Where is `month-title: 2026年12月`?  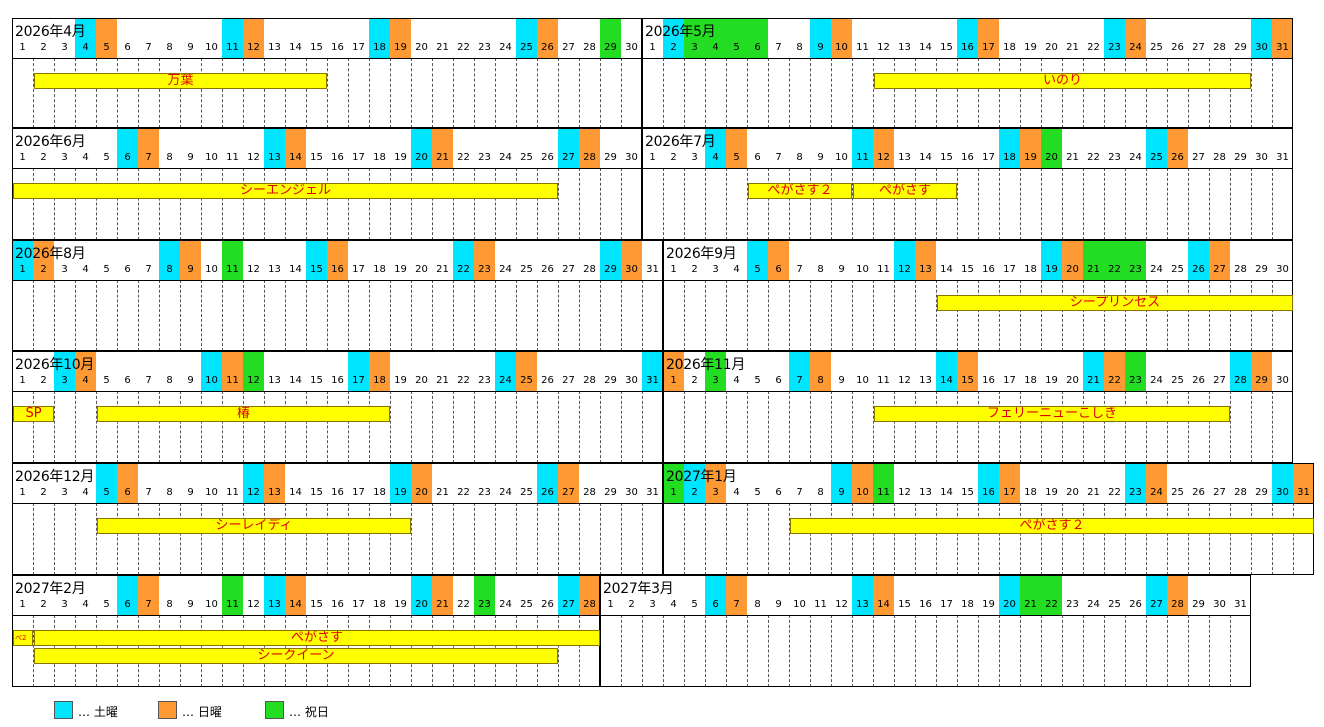
month-title: 2026年12月 is located at coordinates (55, 477).